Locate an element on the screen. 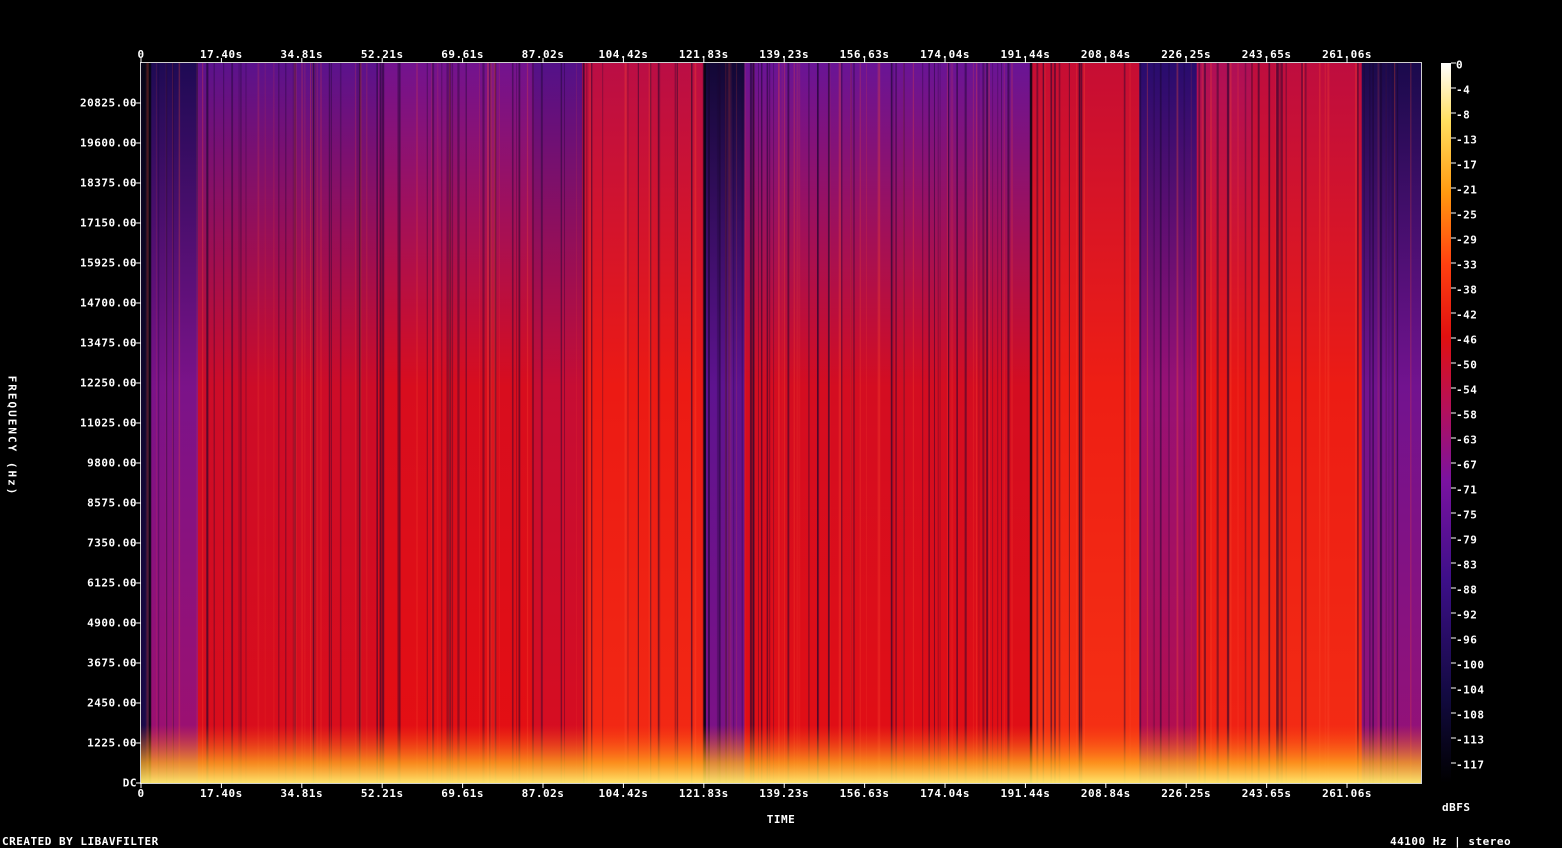  x-tick-label-top: 261.06s is located at coordinates (1347, 54).